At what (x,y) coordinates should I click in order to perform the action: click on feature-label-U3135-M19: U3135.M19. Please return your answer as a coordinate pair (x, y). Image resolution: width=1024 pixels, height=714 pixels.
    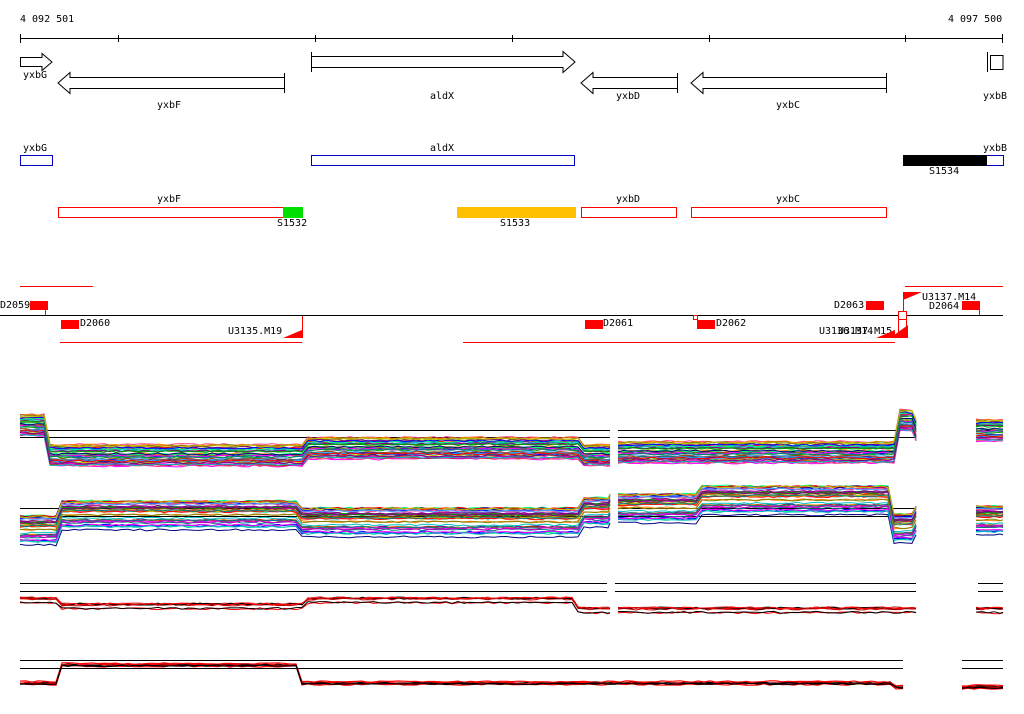
    Looking at the image, I should click on (255, 331).